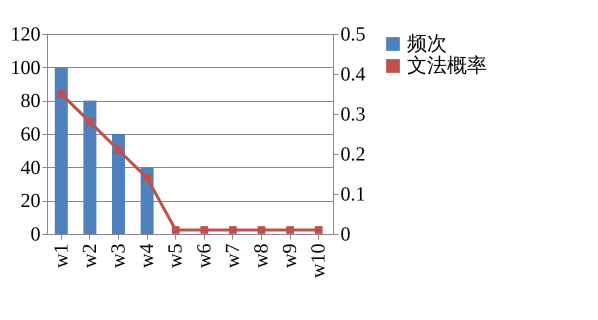 The width and height of the screenshot is (598, 320). What do you see at coordinates (319, 261) in the screenshot?
I see `x-tick-label: w10` at bounding box center [319, 261].